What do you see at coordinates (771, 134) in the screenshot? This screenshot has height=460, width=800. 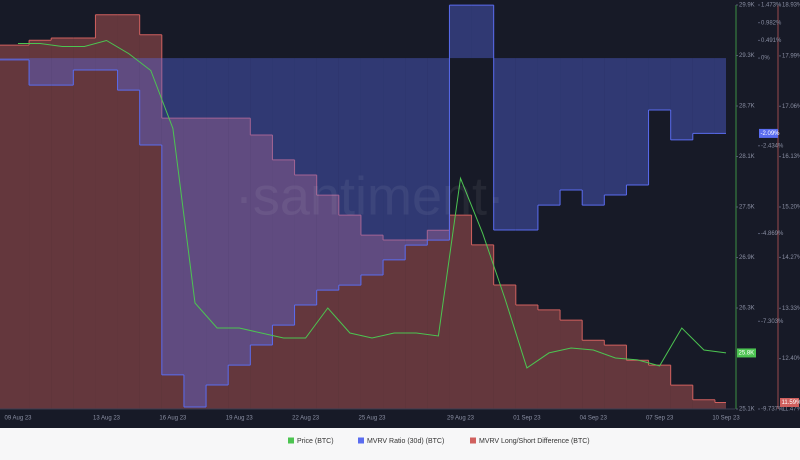 I see `current-value-label: -2.09%` at bounding box center [771, 134].